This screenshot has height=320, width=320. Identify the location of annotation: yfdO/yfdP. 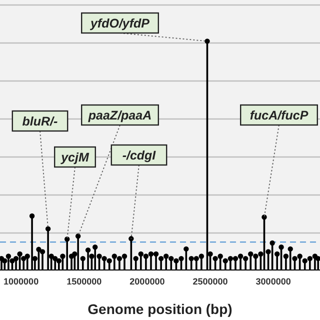
(119, 23).